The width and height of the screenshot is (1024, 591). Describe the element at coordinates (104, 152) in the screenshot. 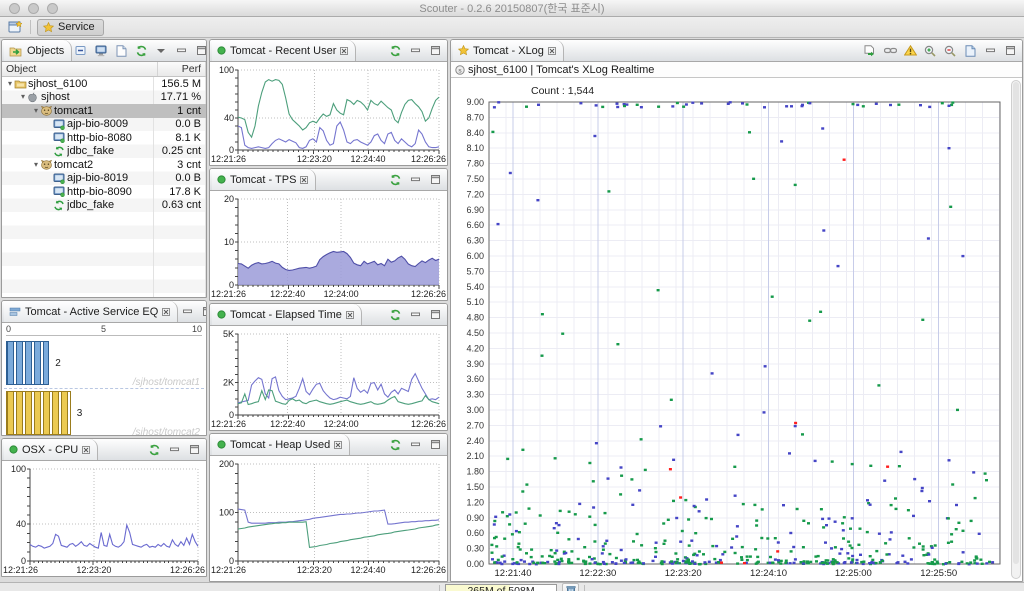

I see `tree-row-jdbc_fake: jdbc_fake 0.25 cnt` at that location.